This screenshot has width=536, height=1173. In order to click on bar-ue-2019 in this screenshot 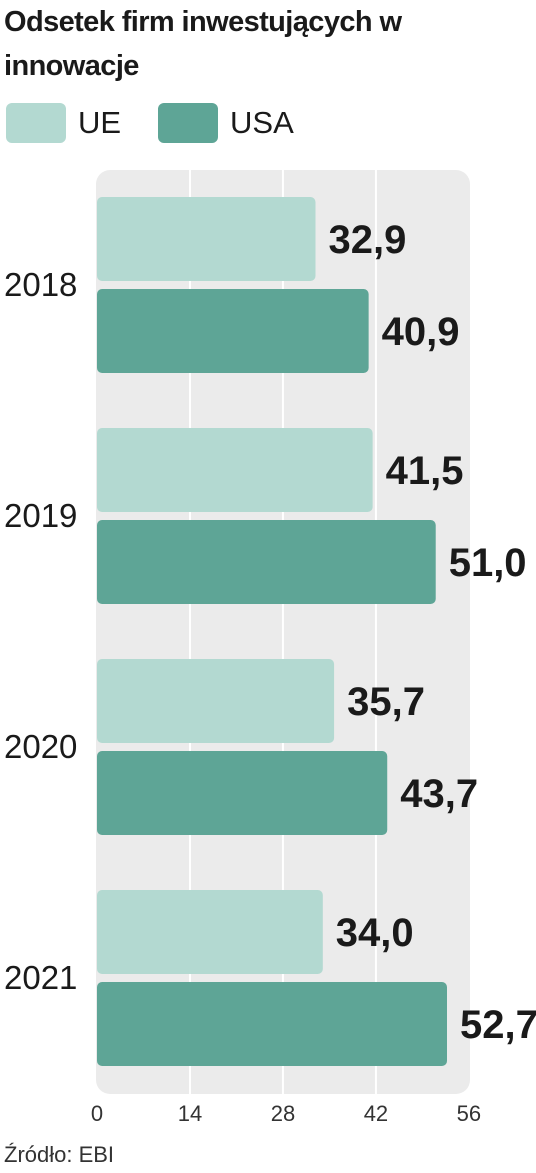, I will do `click(235, 470)`.